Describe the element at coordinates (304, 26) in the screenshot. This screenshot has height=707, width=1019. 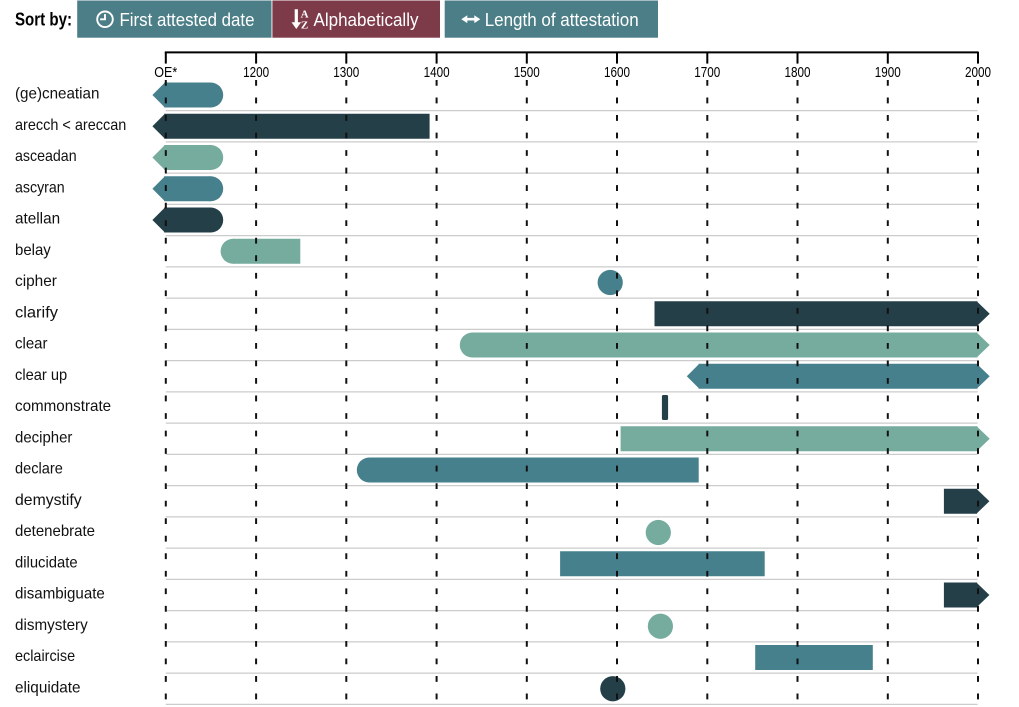
I see `svg-text: Z` at that location.